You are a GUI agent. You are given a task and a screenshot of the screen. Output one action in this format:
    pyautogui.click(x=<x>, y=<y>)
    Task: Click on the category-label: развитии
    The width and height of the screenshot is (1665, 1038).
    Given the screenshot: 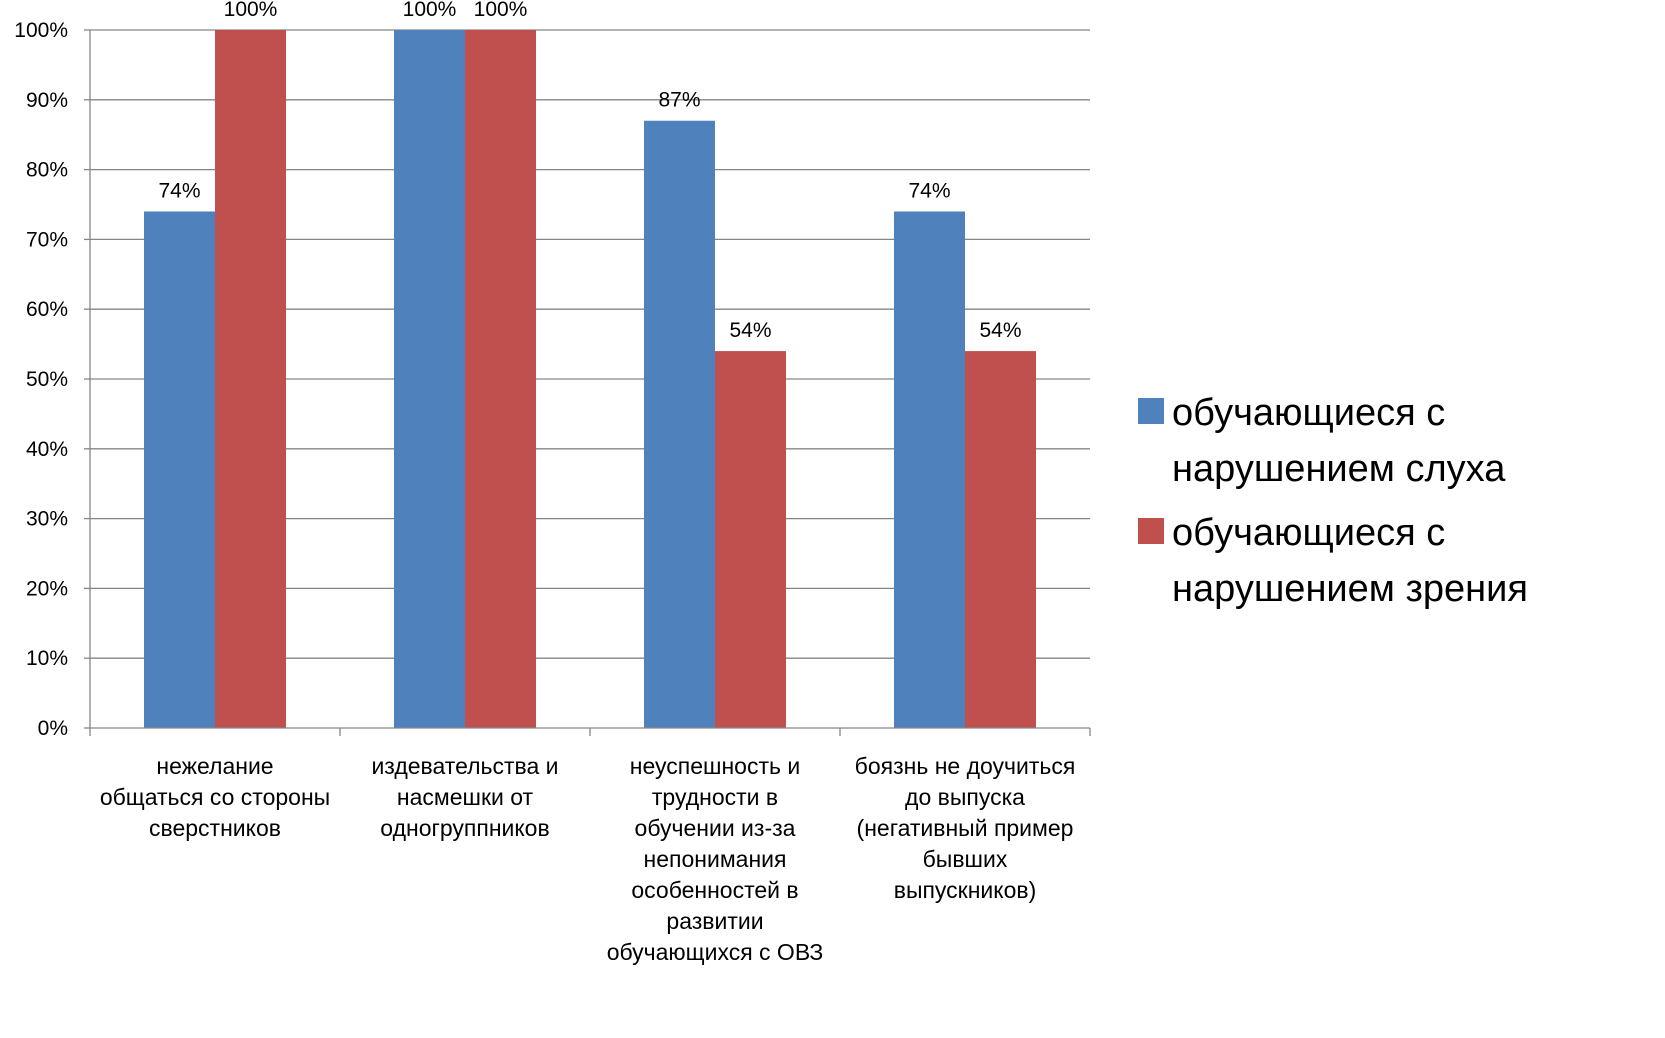 What is the action you would take?
    pyautogui.click(x=714, y=921)
    